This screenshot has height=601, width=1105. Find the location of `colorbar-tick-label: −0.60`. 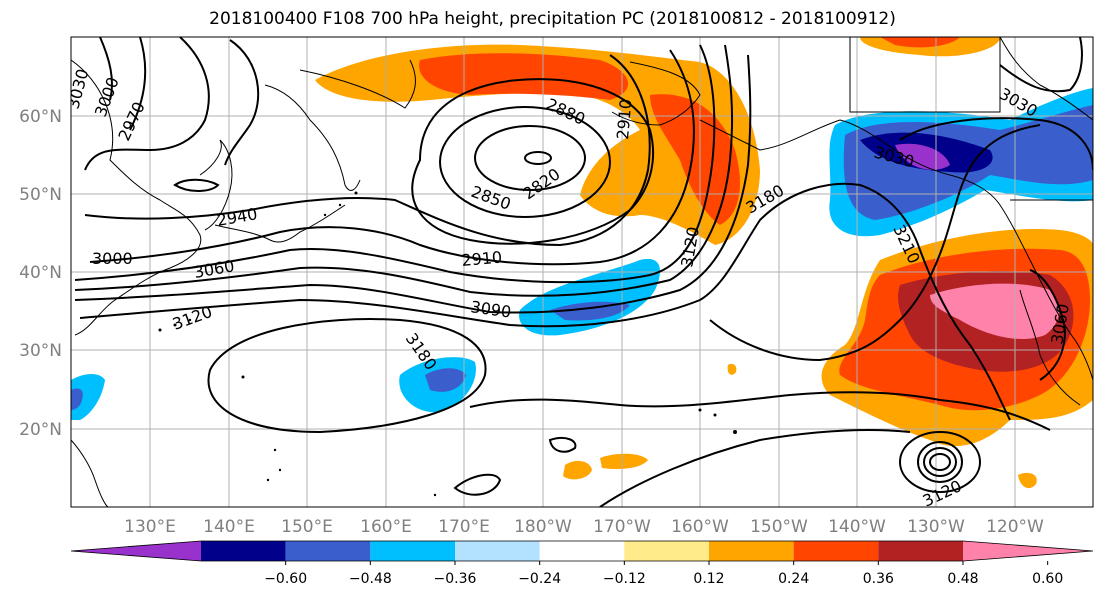

colorbar-tick-label: −0.60 is located at coordinates (285, 579).